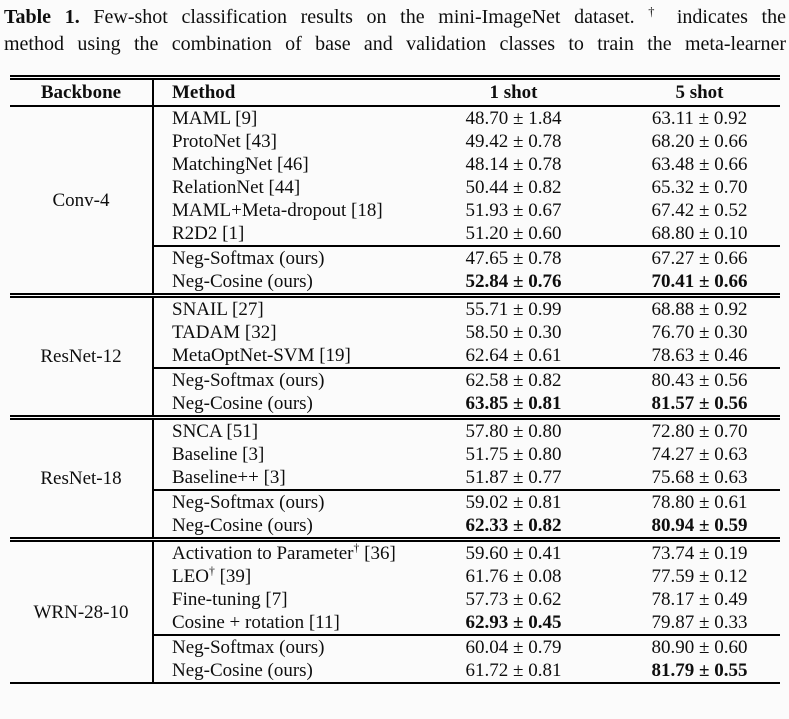 The height and width of the screenshot is (719, 789). I want to click on method-cell: ProtoNet [43], so click(291, 141).